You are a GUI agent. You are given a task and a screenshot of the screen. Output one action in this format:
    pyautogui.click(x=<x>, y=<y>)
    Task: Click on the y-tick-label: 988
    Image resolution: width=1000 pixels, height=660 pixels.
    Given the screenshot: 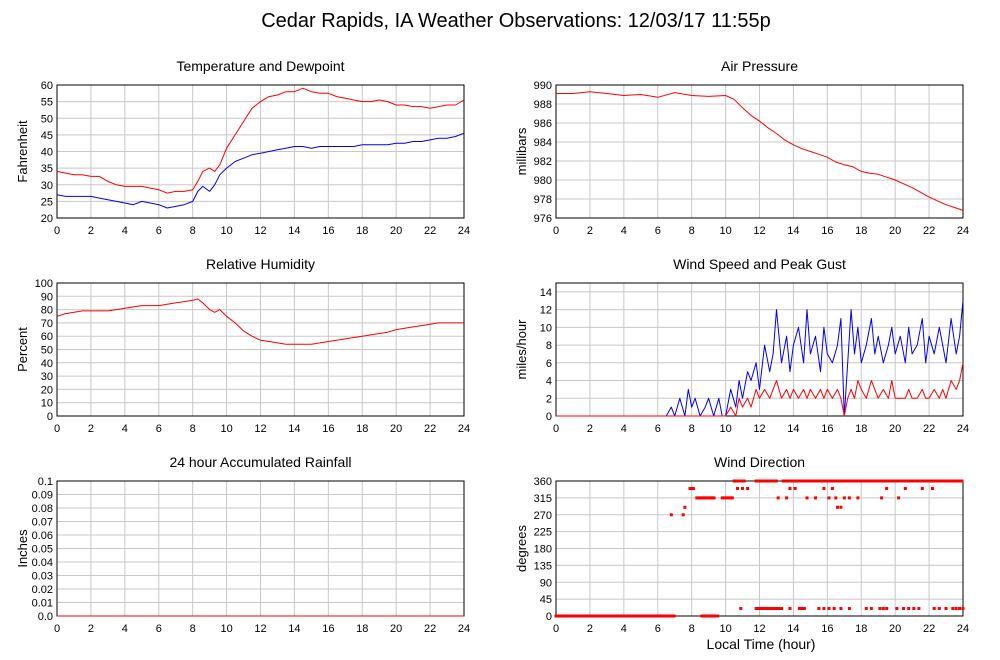 What is the action you would take?
    pyautogui.click(x=543, y=105)
    